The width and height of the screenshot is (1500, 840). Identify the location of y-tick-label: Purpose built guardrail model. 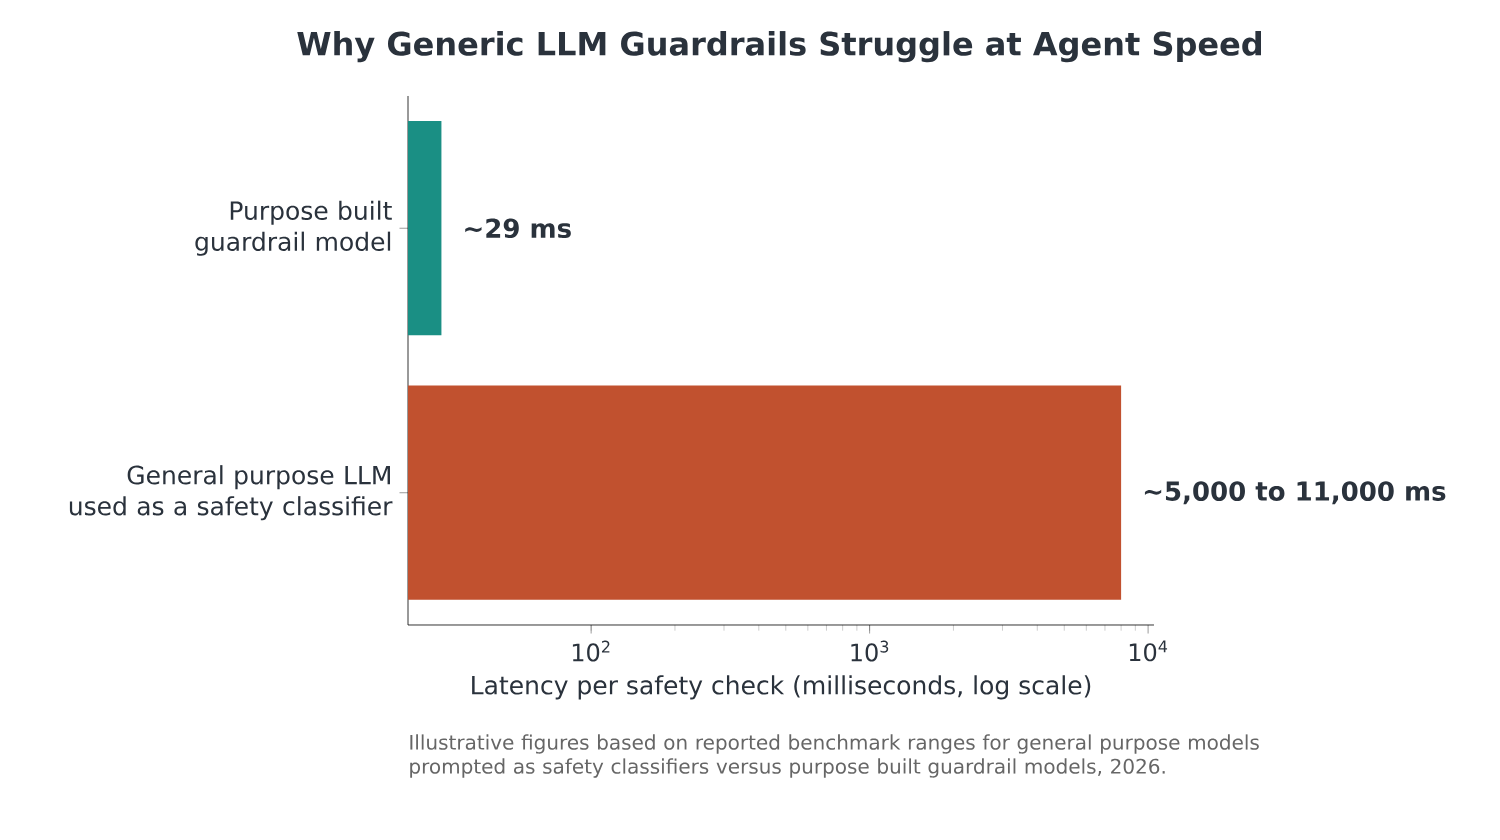
(293, 228).